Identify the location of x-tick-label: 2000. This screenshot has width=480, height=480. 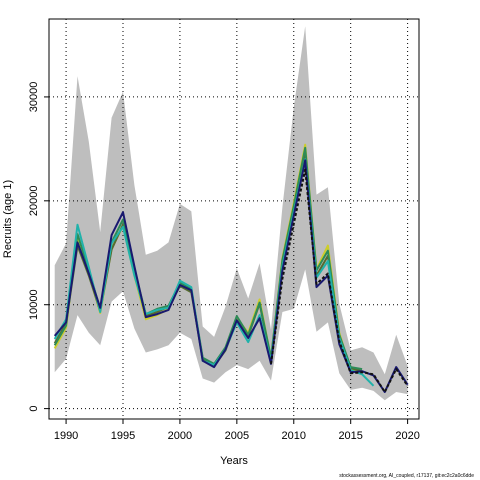
(180, 436).